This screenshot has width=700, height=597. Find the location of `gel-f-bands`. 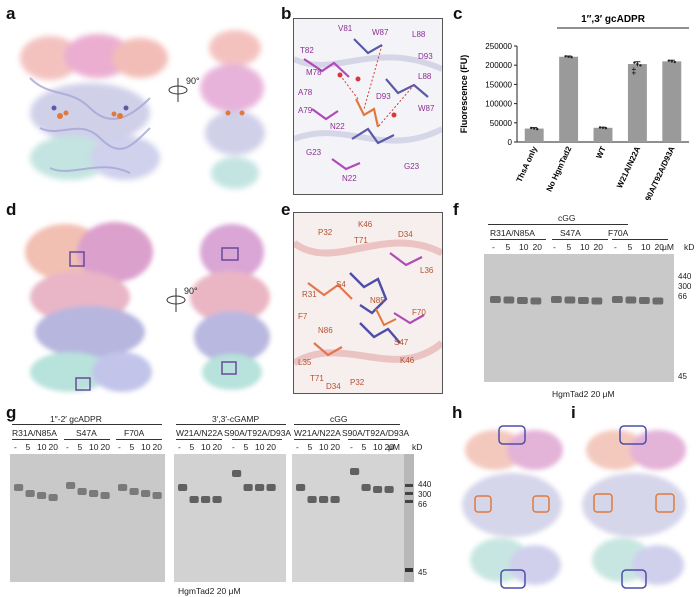

gel-f-bands is located at coordinates (577, 300).